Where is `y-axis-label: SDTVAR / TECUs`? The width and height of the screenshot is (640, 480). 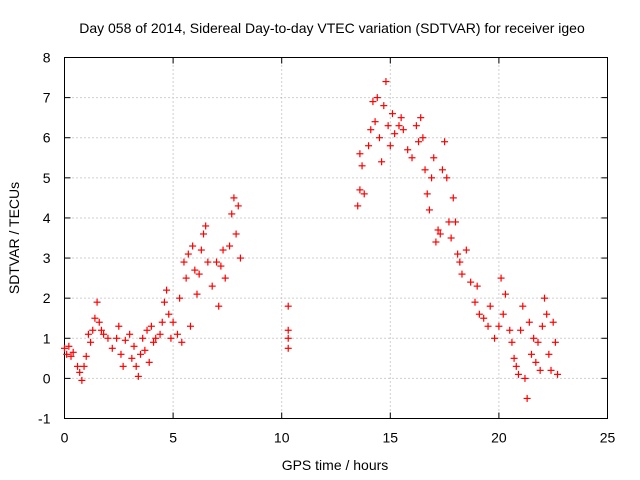
y-axis-label: SDTVAR / TECUs is located at coordinates (14, 238).